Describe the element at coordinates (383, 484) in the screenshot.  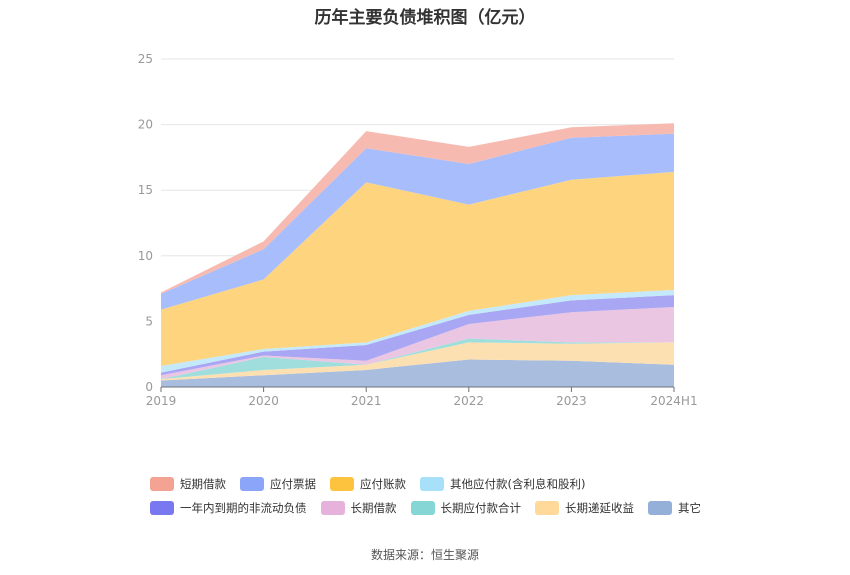
I see `legend-label: 应付账款` at that location.